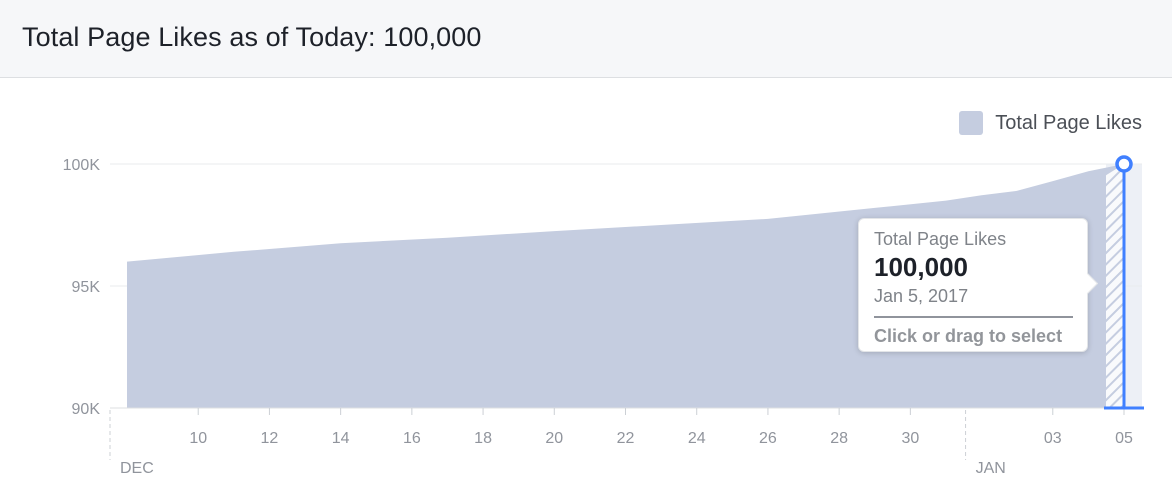 The width and height of the screenshot is (1172, 478). Describe the element at coordinates (137, 468) in the screenshot. I see `month-label: DEC` at that location.